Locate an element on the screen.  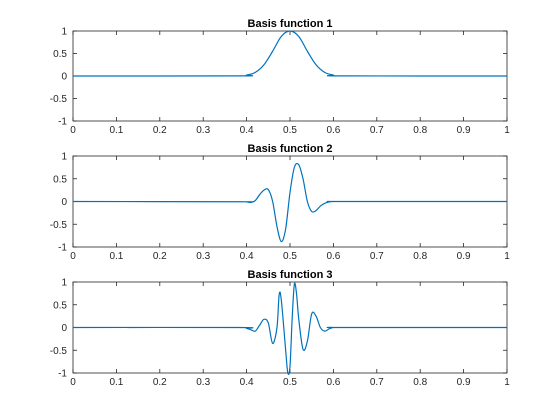
chart-title: Basis function 3 is located at coordinates (290, 275).